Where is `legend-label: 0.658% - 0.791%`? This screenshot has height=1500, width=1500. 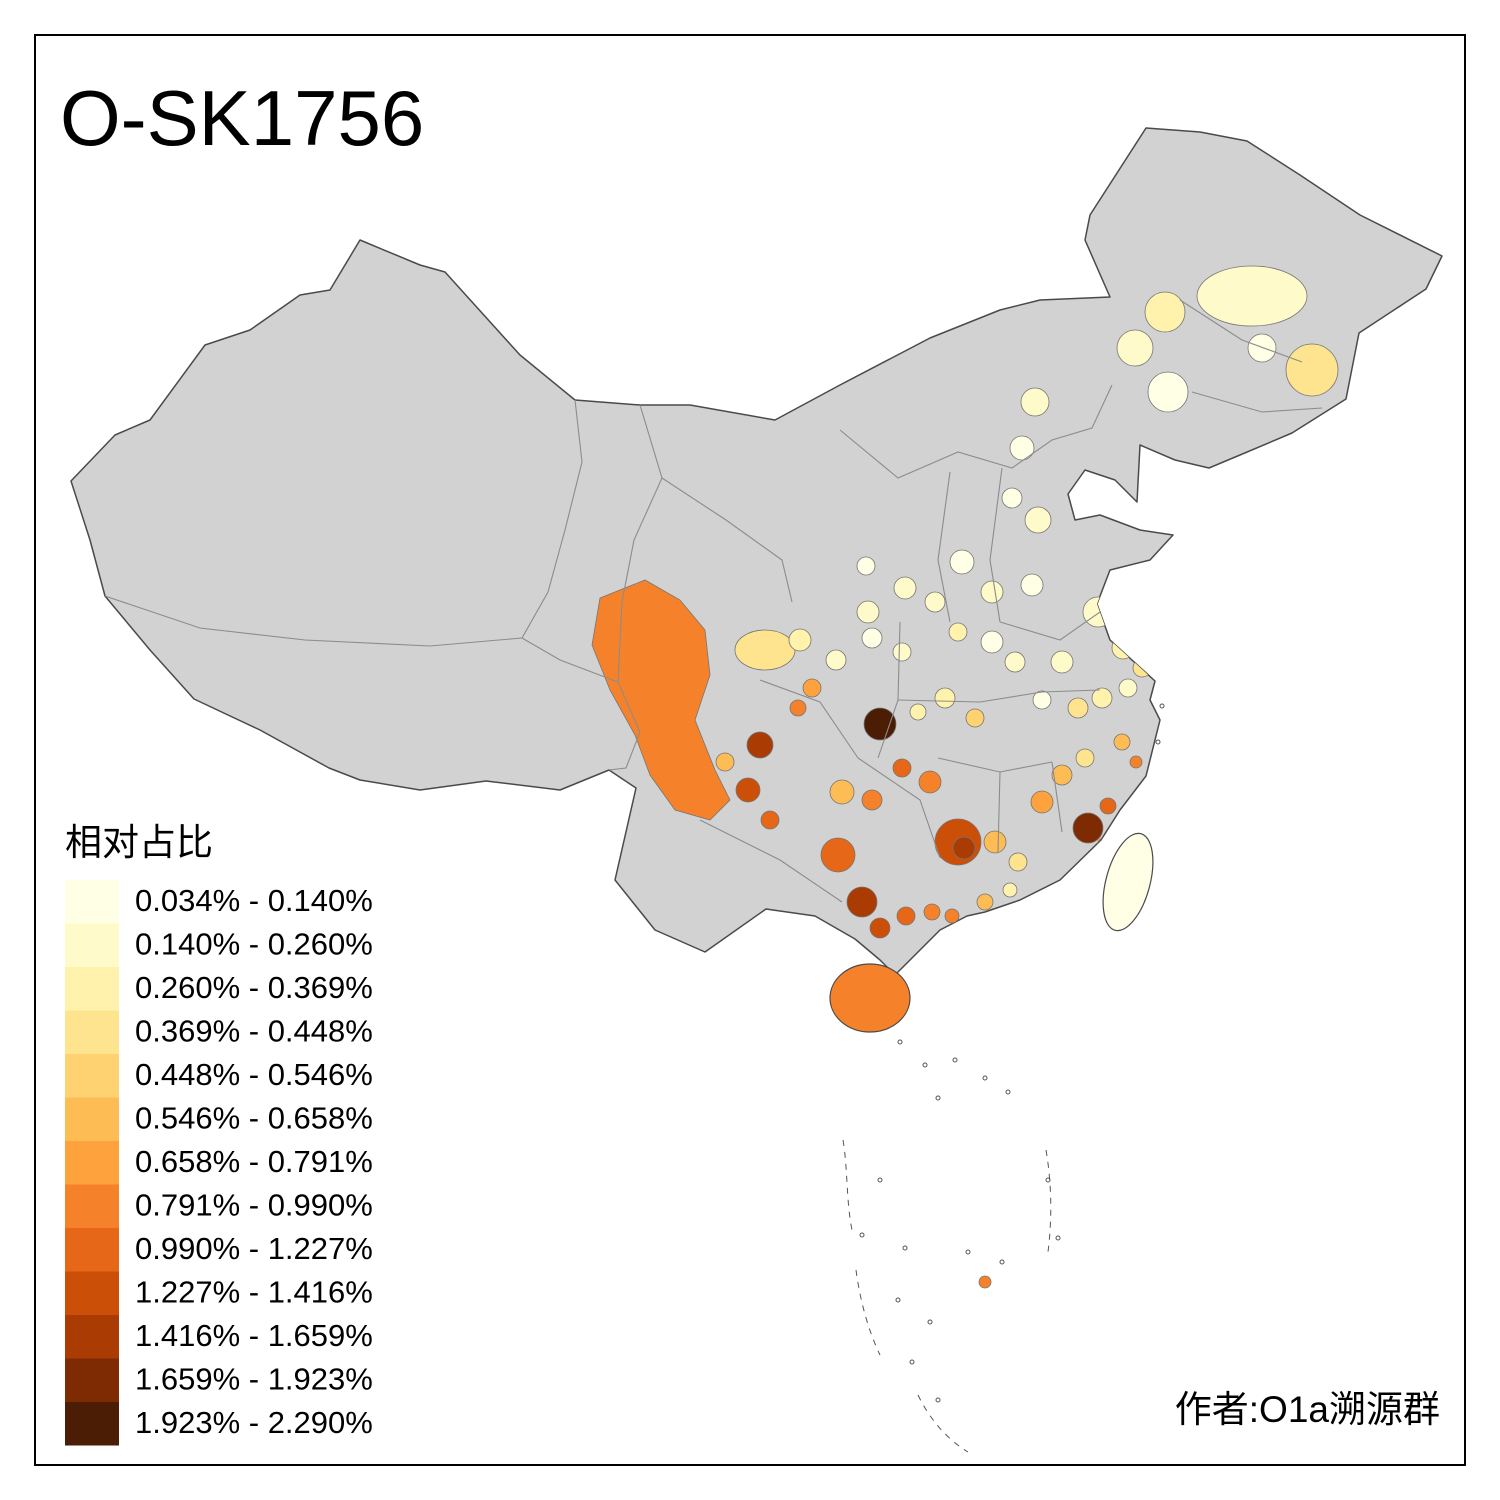 legend-label: 0.658% - 0.791% is located at coordinates (254, 1161).